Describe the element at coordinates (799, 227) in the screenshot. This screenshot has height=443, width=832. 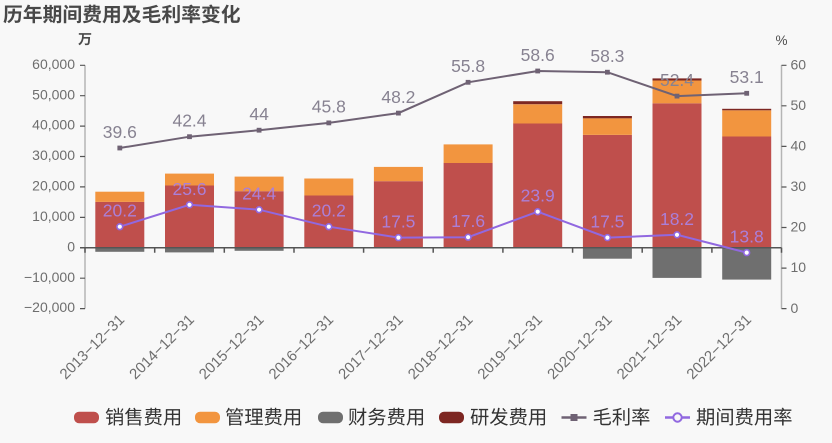
I see `svg-text: 20` at that location.